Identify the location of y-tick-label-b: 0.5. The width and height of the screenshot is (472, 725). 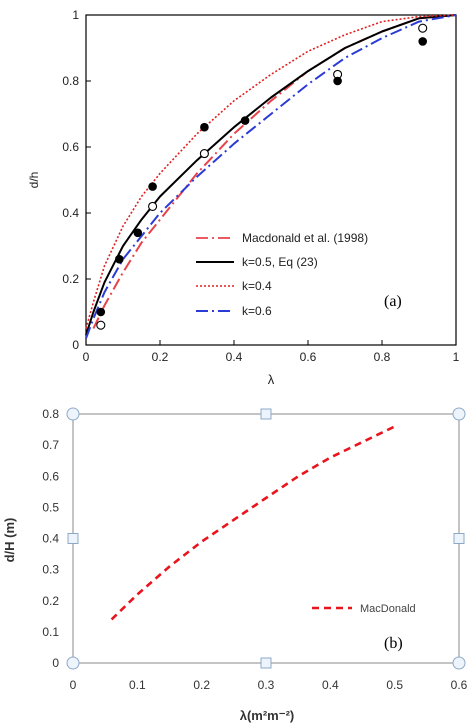
(50, 507).